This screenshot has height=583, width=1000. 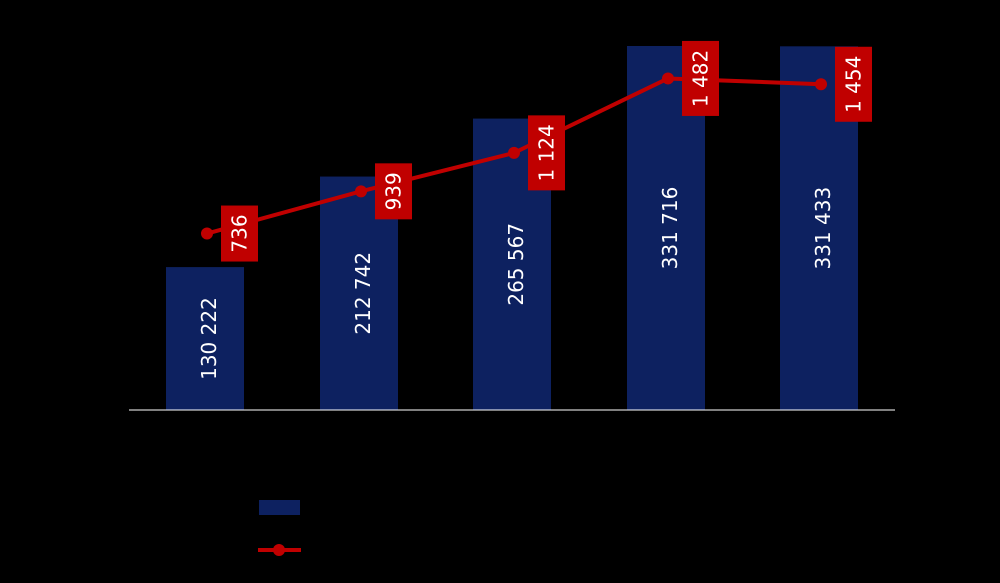 I want to click on line-label-4: 1 454, so click(x=854, y=84).